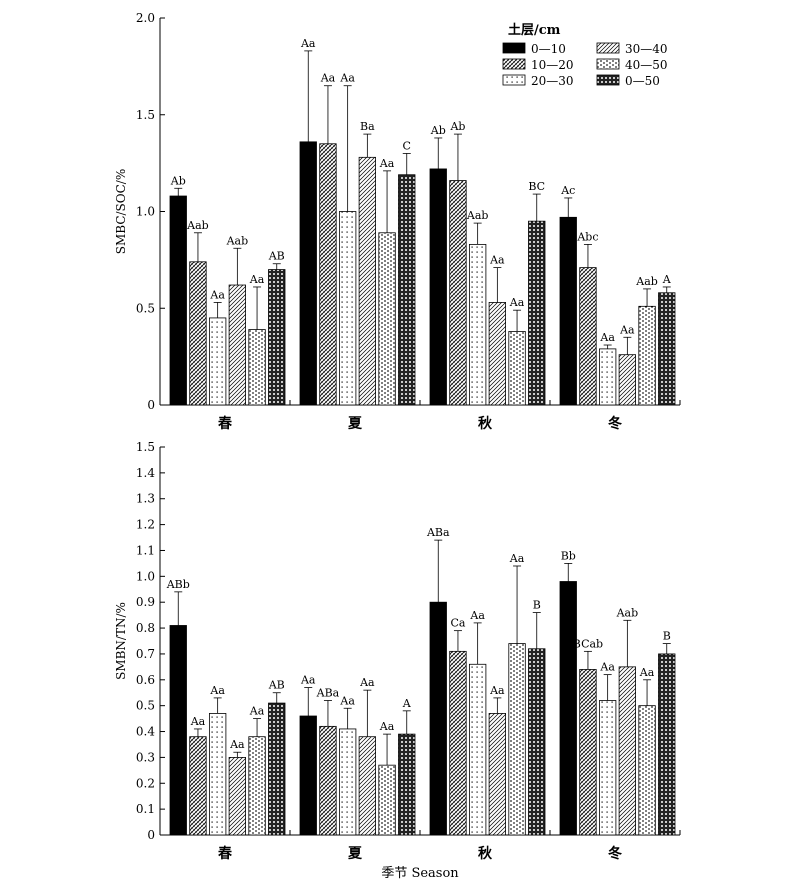 This screenshot has height=891, width=800. What do you see at coordinates (145, 706) in the screenshot?
I see `y-tick-label: 0.5` at bounding box center [145, 706].